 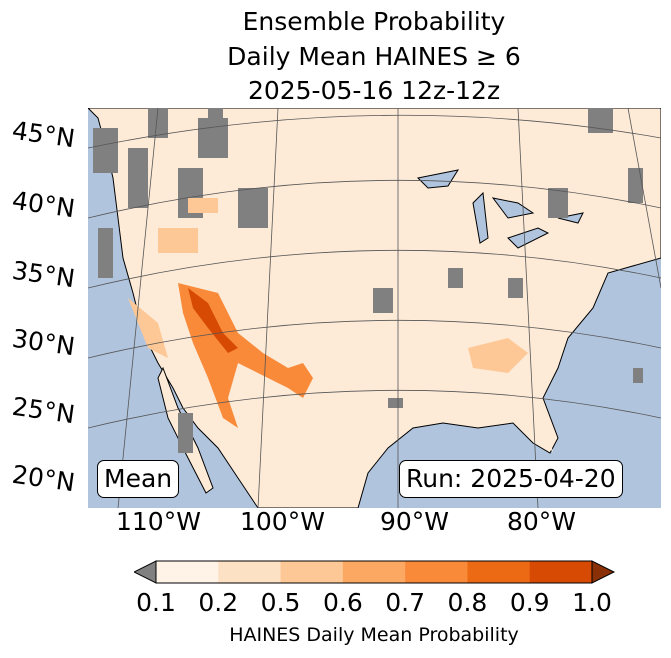 What do you see at coordinates (145, 572) in the screenshot?
I see `colorbar-under-arrow` at bounding box center [145, 572].